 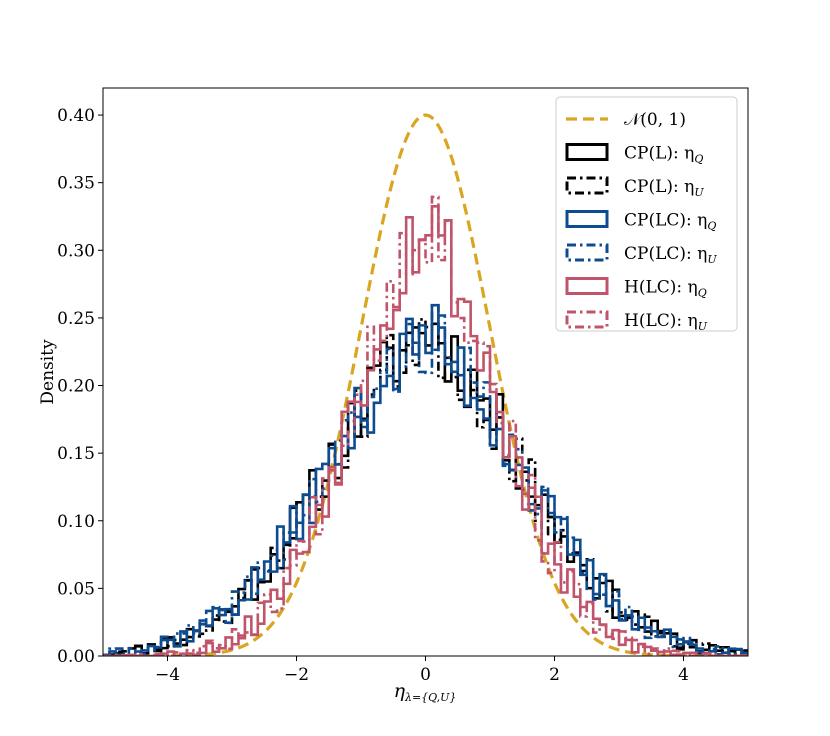 What do you see at coordinates (76, 454) in the screenshot?
I see `y-tick-label: 0.15` at bounding box center [76, 454].